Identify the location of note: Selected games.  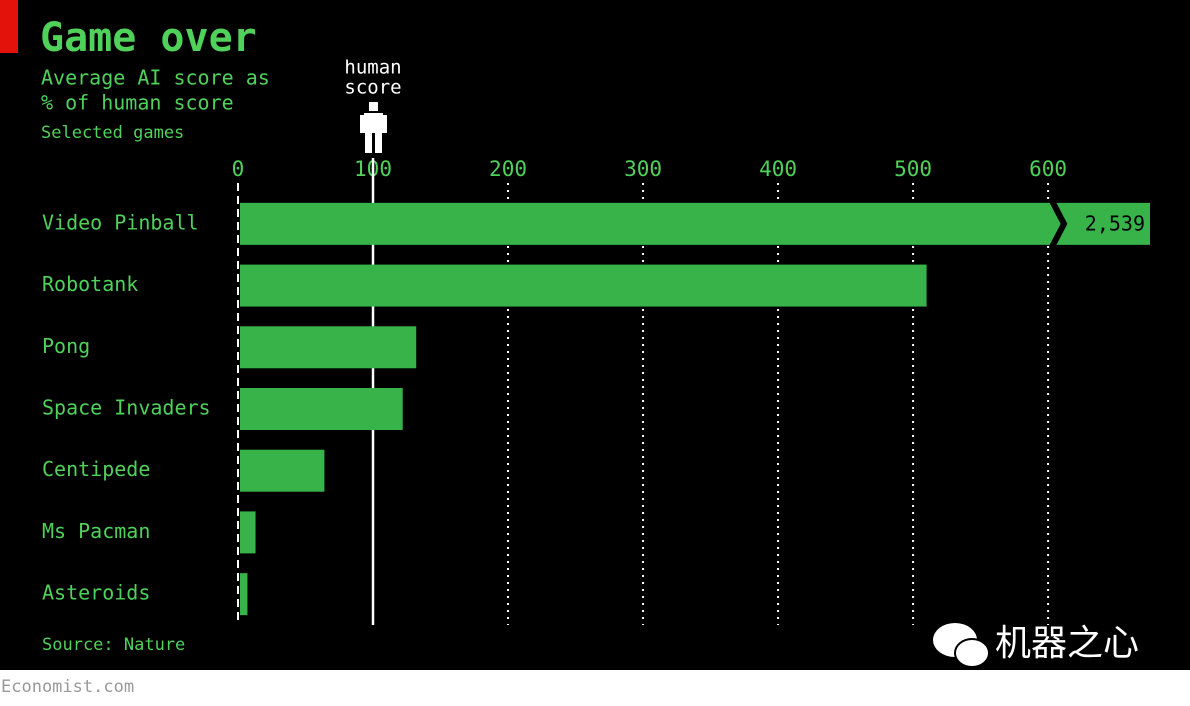
(112, 133).